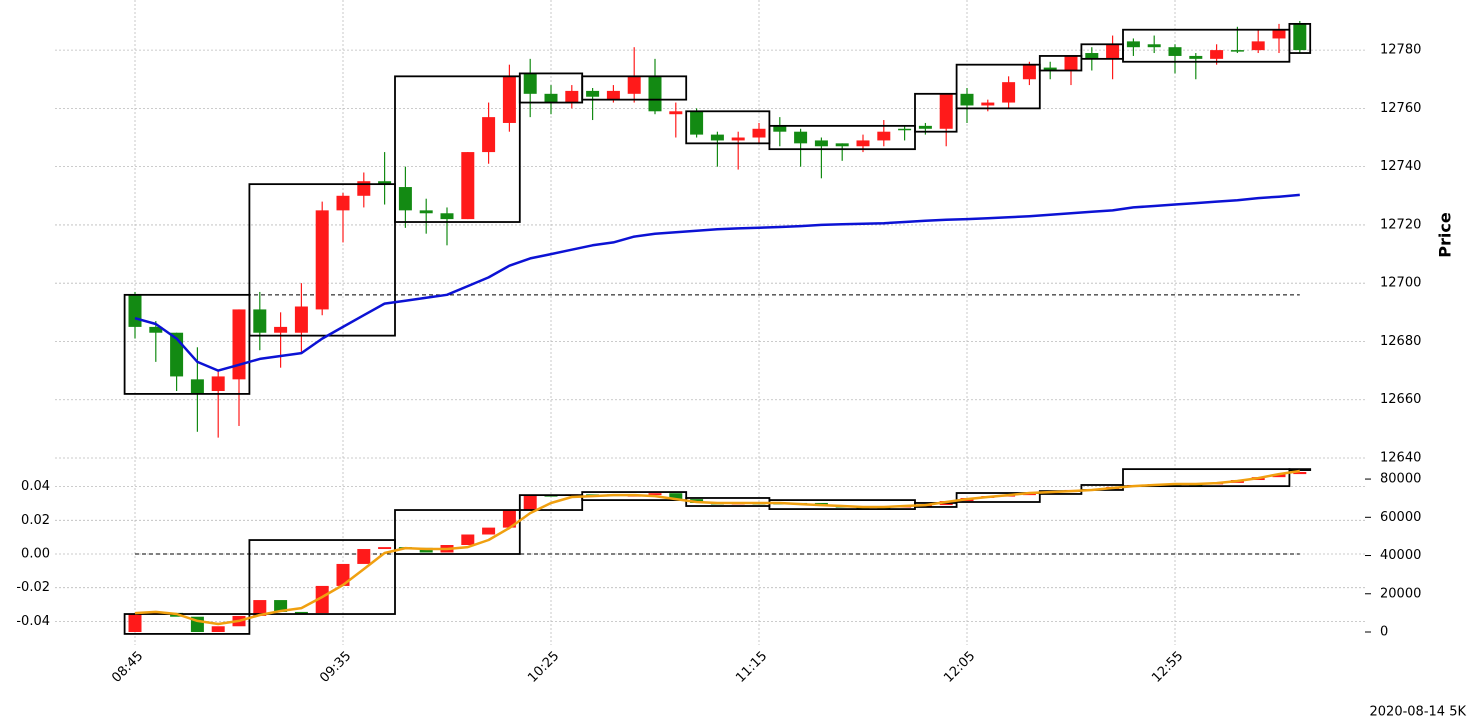  Describe the element at coordinates (1445, 235) in the screenshot. I see `y-axis-label: Price` at that location.